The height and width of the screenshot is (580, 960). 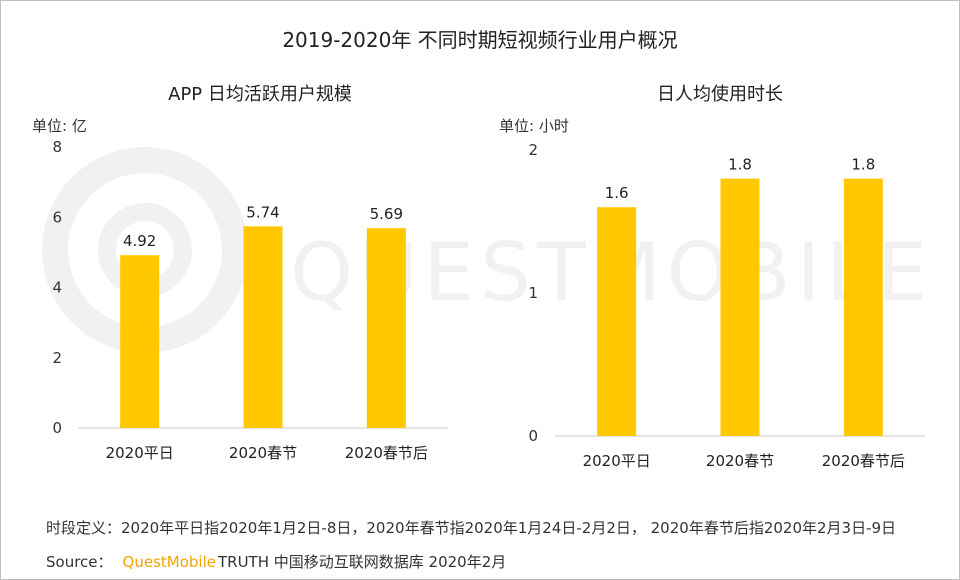 What do you see at coordinates (59, 126) in the screenshot?
I see `unit-label: 单位: 亿` at bounding box center [59, 126].